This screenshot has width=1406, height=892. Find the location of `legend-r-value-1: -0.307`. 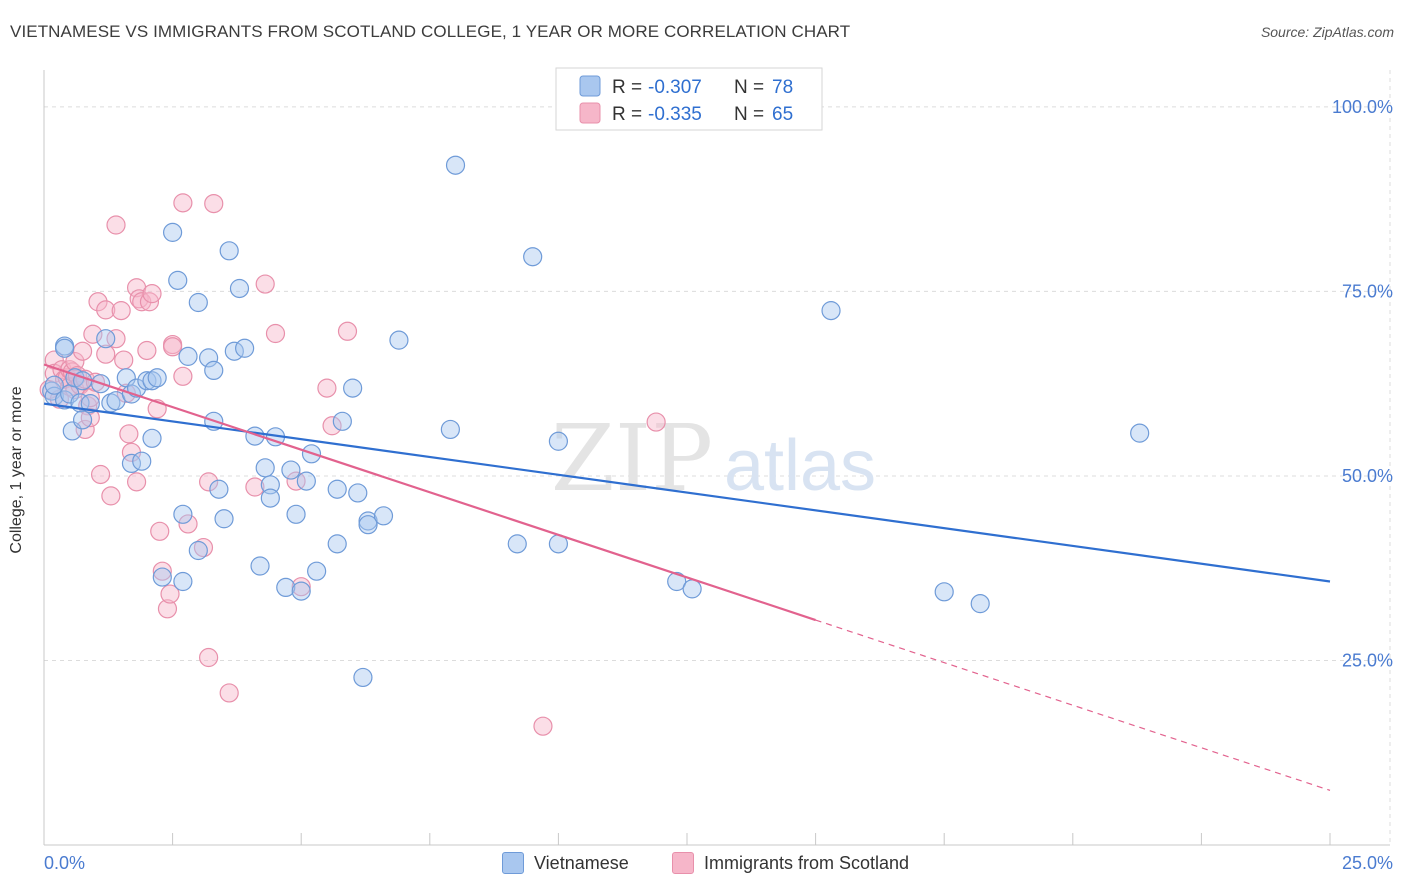

legend-r-value-1: -0.307 is located at coordinates (675, 87).